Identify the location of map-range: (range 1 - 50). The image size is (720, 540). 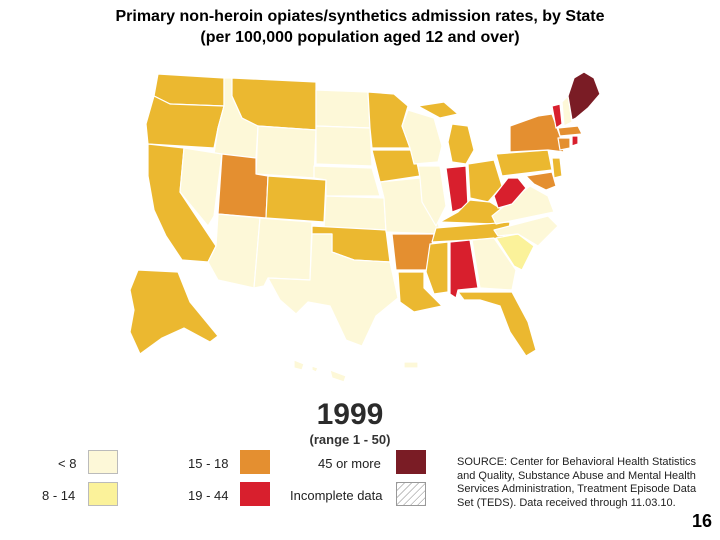
(350, 439).